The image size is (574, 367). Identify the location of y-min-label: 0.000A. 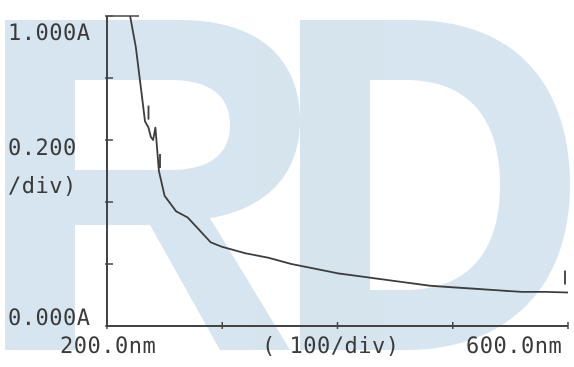
(49, 318).